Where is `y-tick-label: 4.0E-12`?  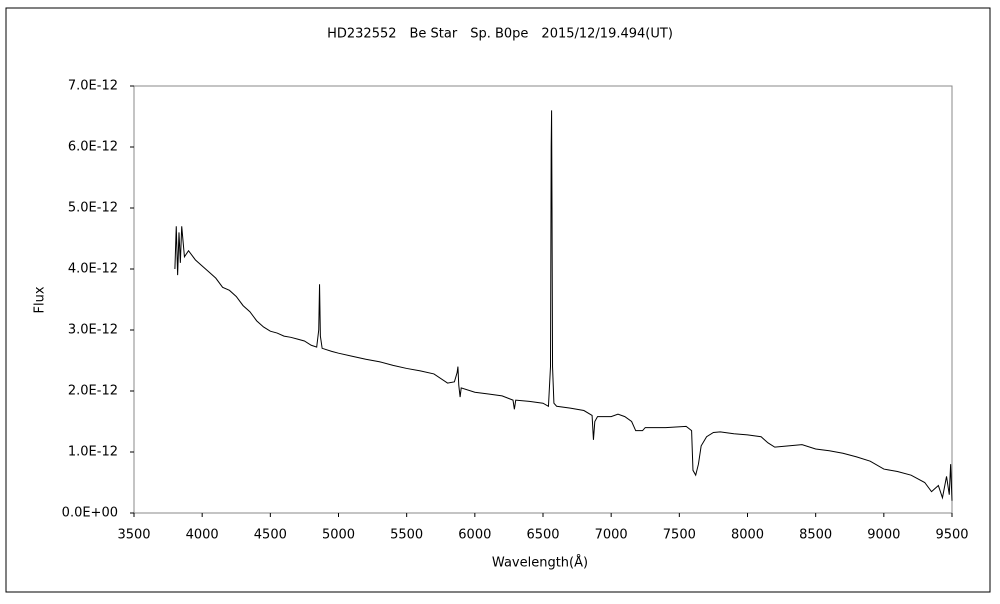 y-tick-label: 4.0E-12 is located at coordinates (93, 269).